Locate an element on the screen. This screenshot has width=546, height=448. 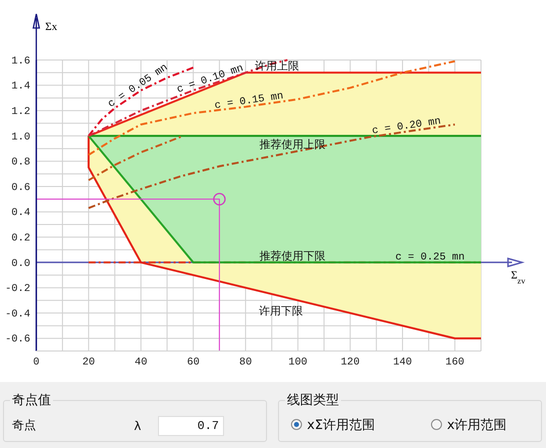
x-tick-label: 140 is located at coordinates (402, 362).